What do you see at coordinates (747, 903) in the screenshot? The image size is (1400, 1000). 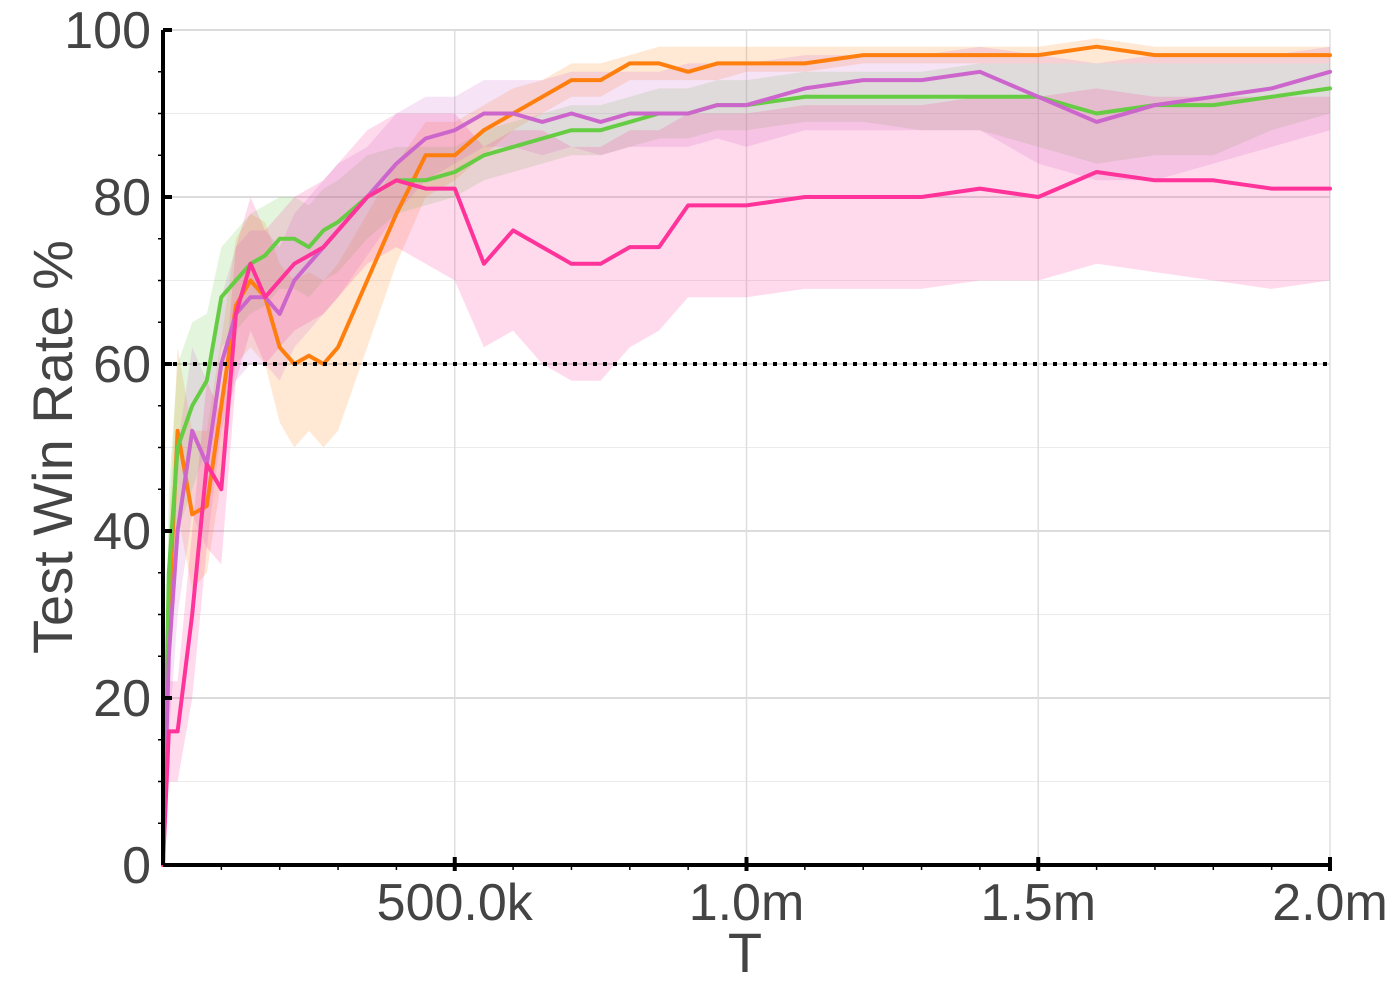 I see `x-tick-label: 1.0m` at bounding box center [747, 903].